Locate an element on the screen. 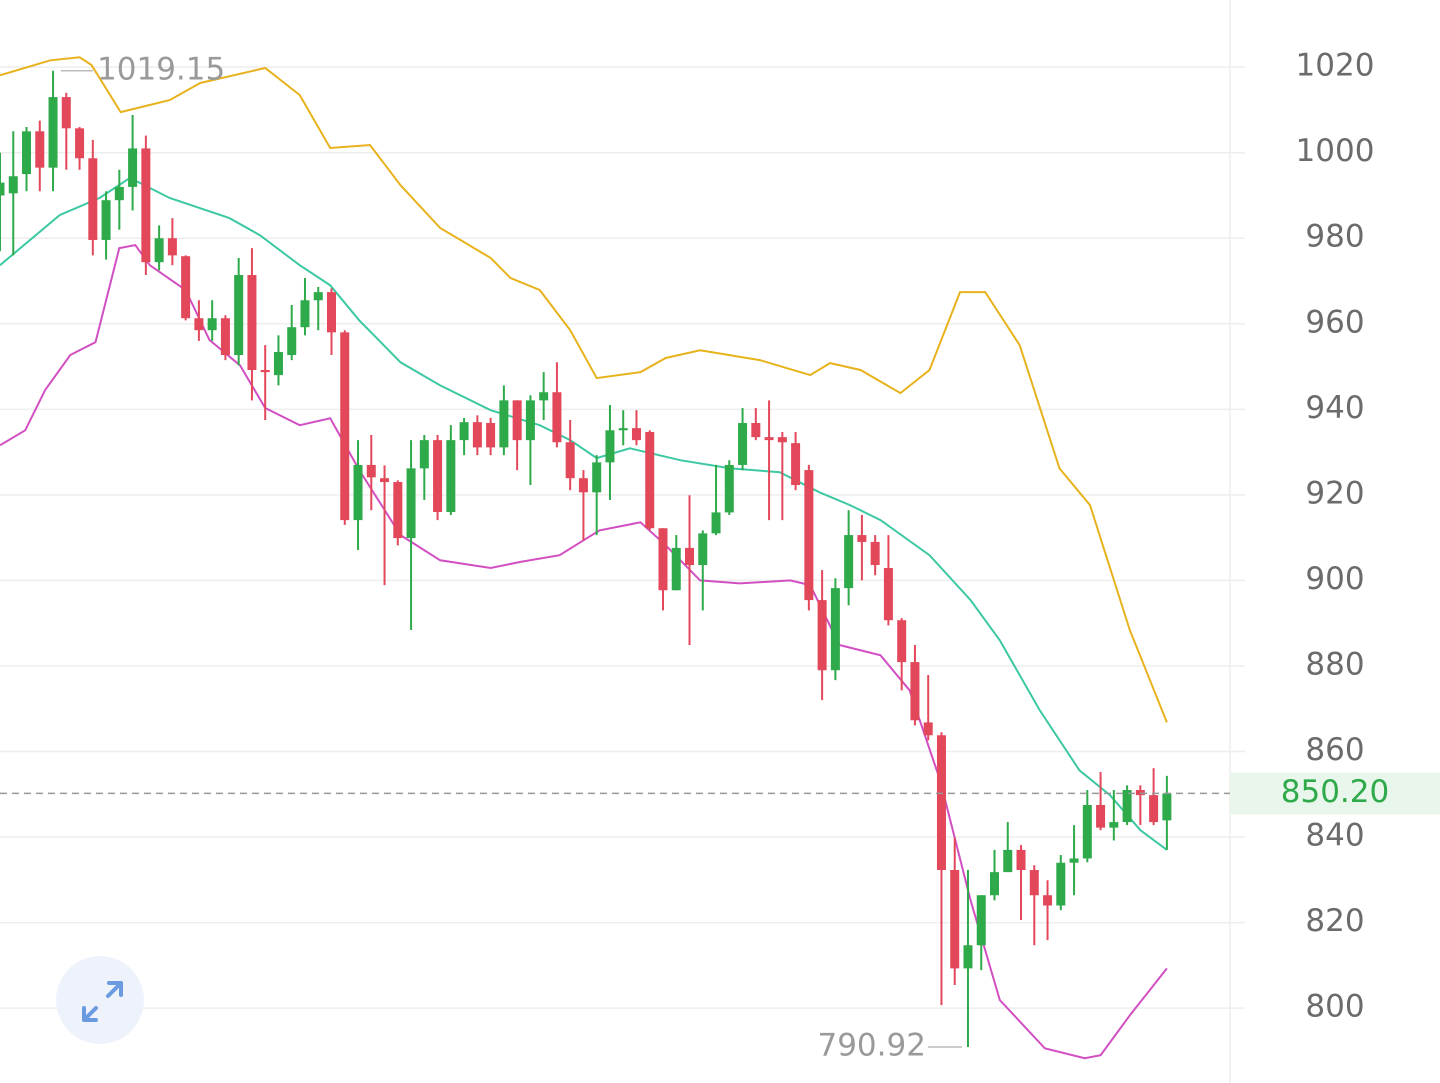 The height and width of the screenshot is (1083, 1440). y-tick-label: 940 is located at coordinates (1334, 408).